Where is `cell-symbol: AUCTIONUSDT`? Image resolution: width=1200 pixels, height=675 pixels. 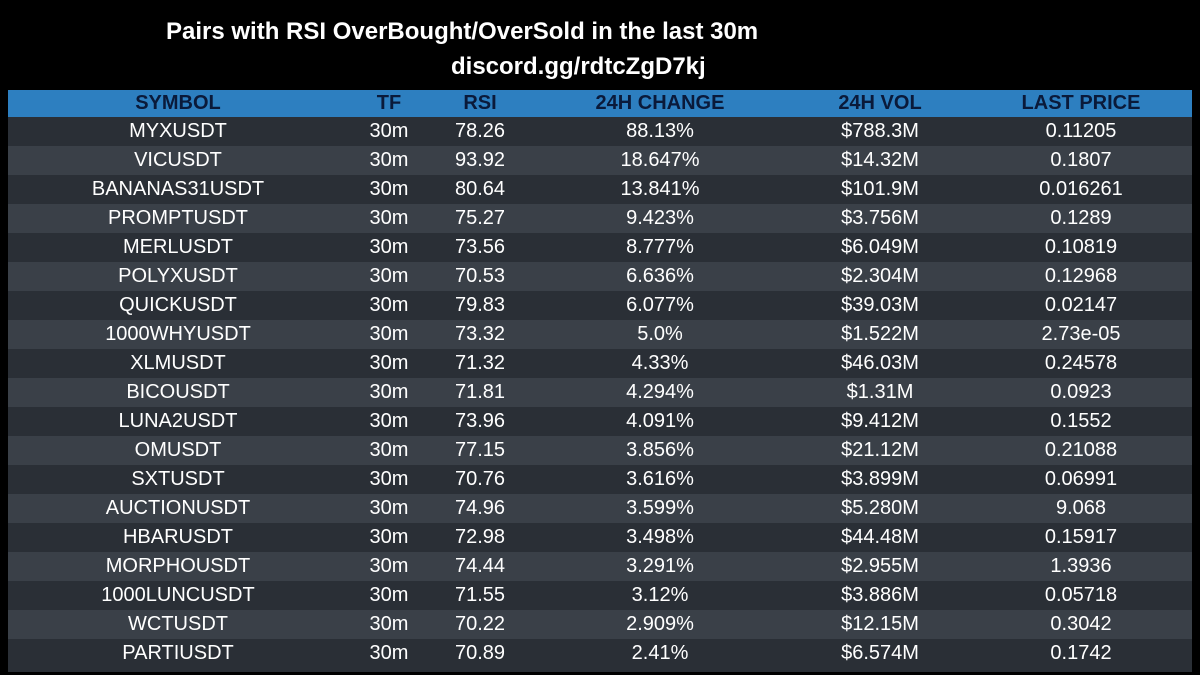 cell-symbol: AUCTIONUSDT is located at coordinates (178, 508).